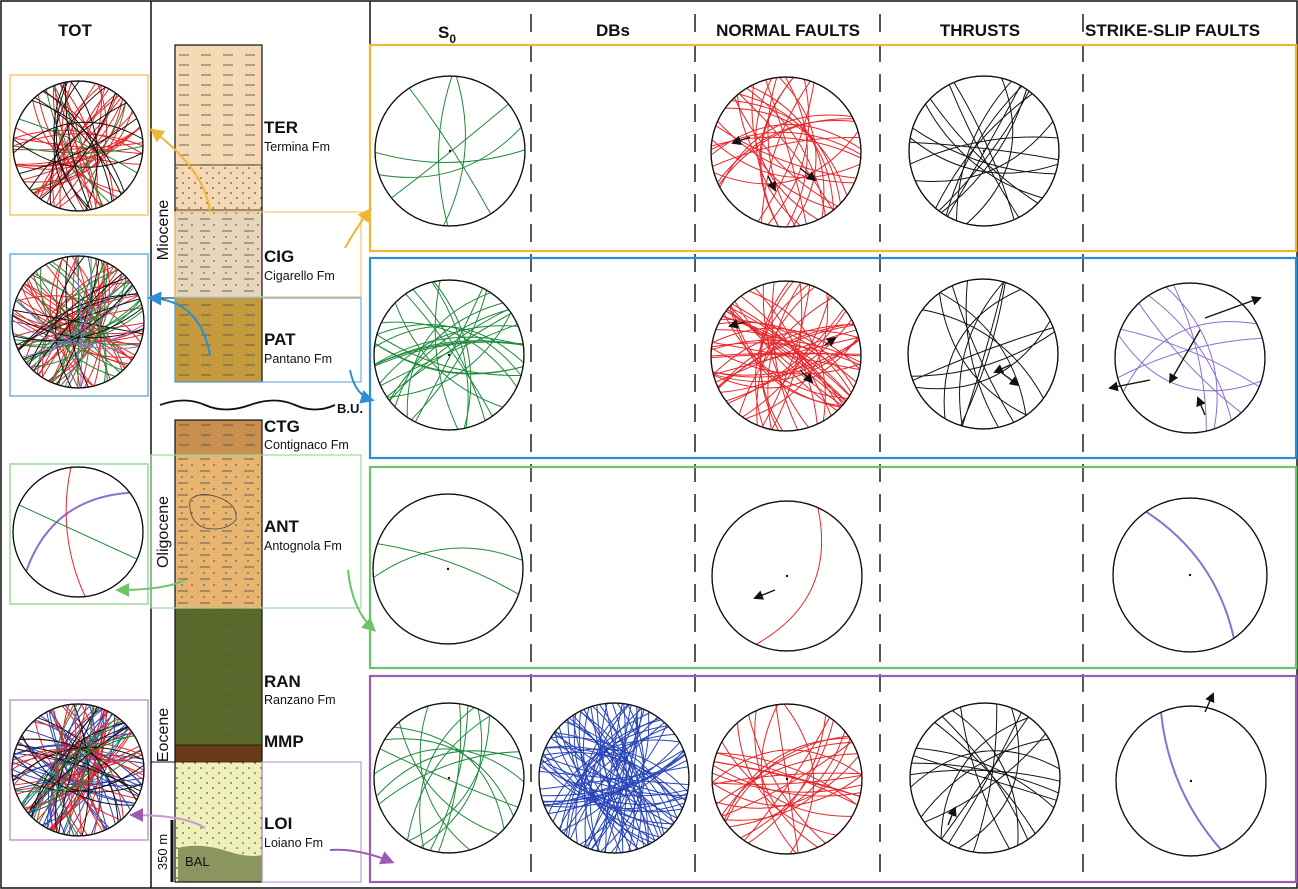  I want to click on header-dbs: DBs, so click(613, 30).